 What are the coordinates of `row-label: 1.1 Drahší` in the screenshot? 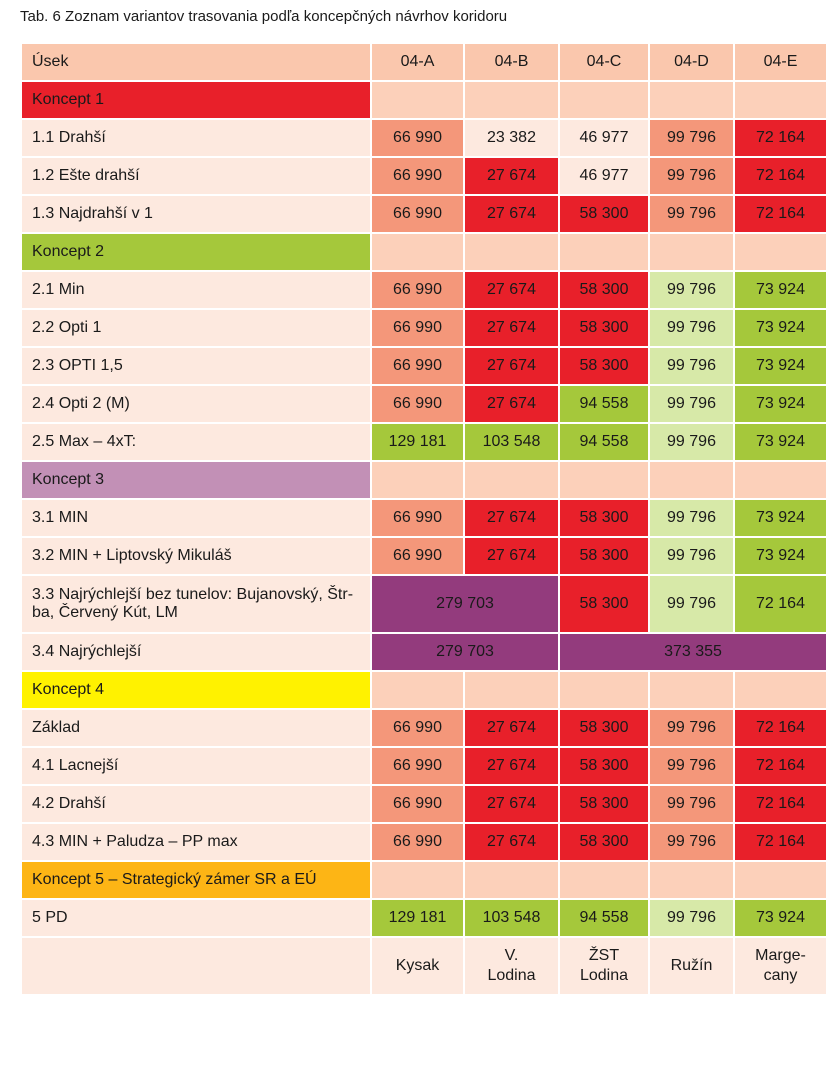 It's located at (196, 138).